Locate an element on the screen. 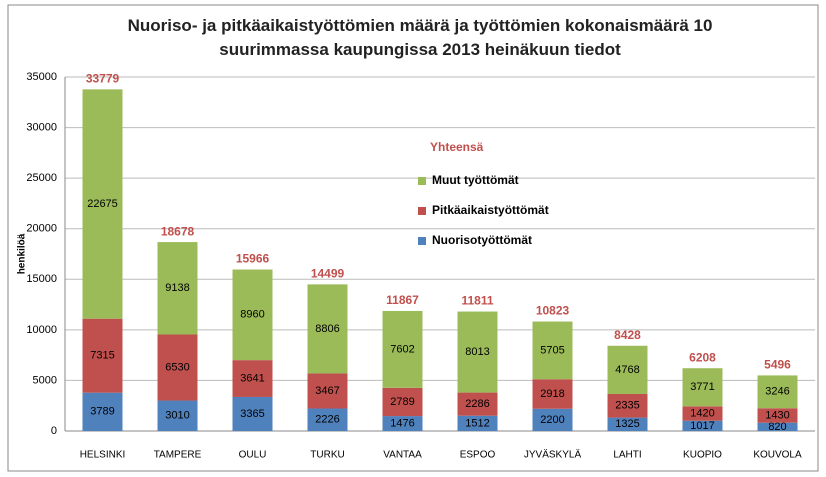  total-label: 18678 is located at coordinates (178, 231).